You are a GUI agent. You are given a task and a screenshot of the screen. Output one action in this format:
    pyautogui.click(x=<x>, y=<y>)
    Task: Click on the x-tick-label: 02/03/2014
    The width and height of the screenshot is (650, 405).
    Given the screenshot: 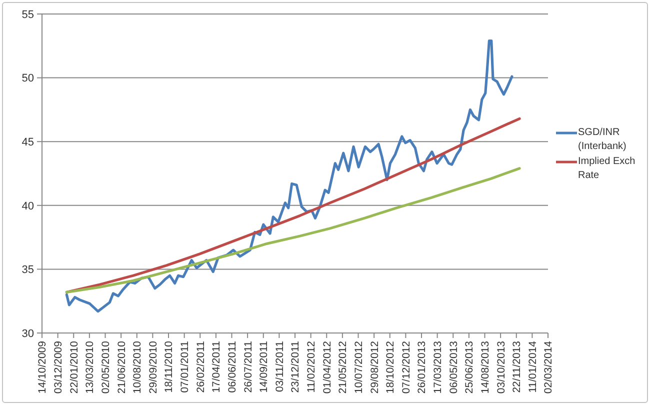 What is the action you would take?
    pyautogui.click(x=548, y=367)
    